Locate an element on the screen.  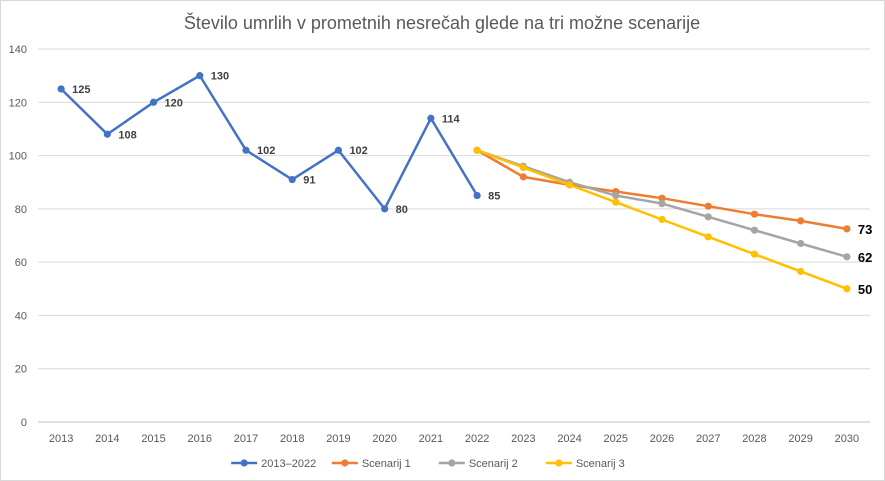
x-tick-label: 2017 is located at coordinates (246, 439).